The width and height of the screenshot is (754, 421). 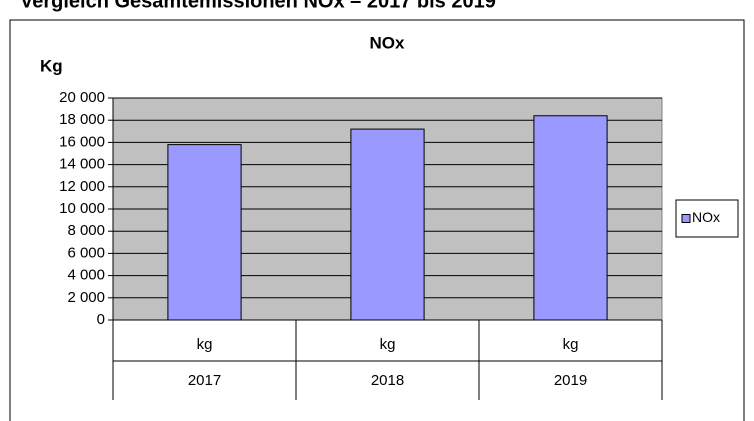 What do you see at coordinates (204, 380) in the screenshot?
I see `x-tick-label: 2017` at bounding box center [204, 380].